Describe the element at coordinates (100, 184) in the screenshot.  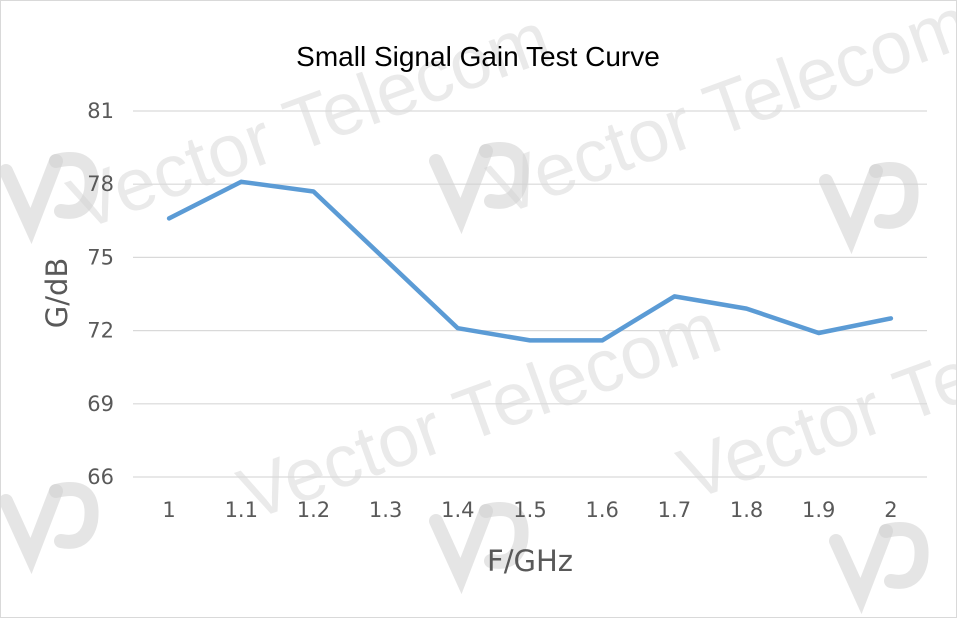
I see `y-tick-label: 78` at that location.